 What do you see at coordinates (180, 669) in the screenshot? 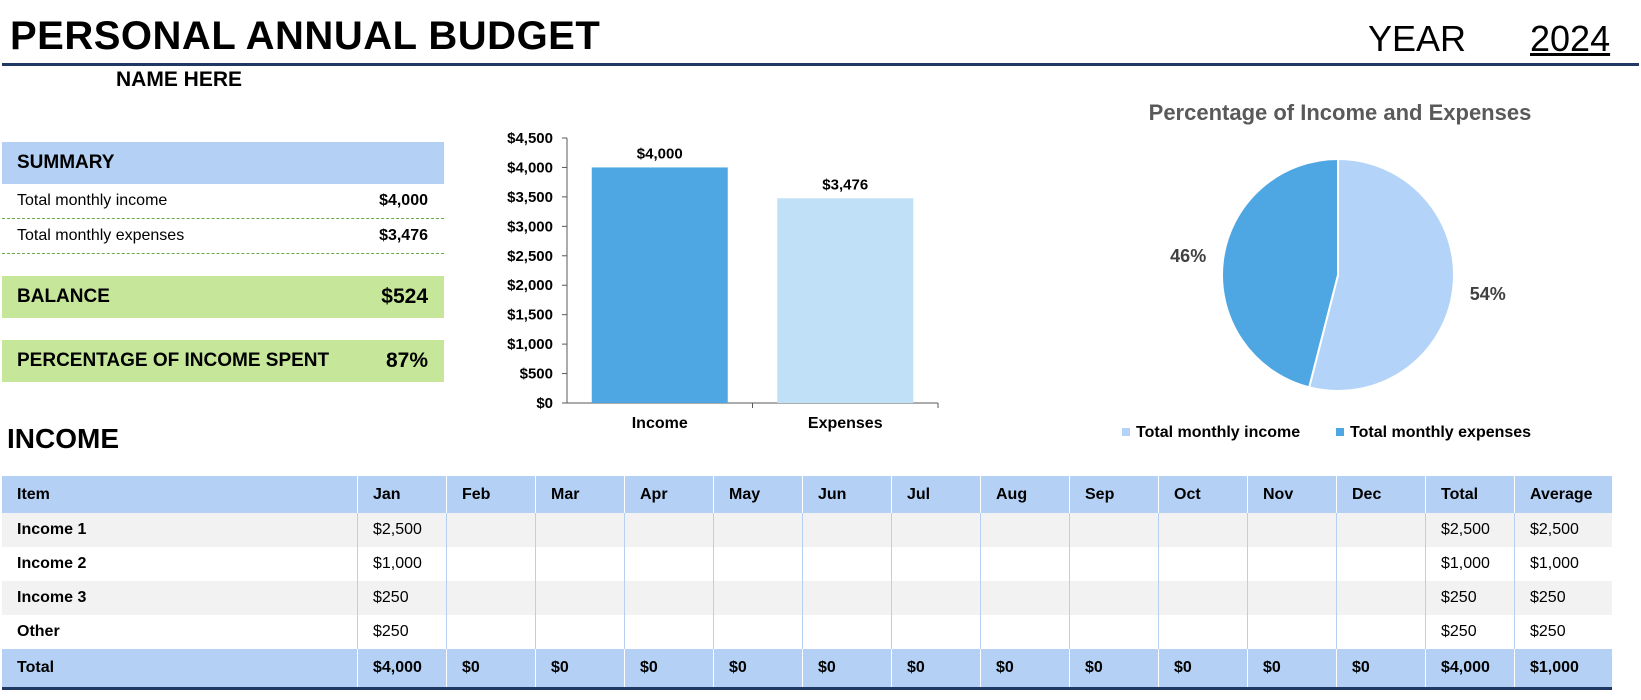
I see `total-row-label: Total` at bounding box center [180, 669].